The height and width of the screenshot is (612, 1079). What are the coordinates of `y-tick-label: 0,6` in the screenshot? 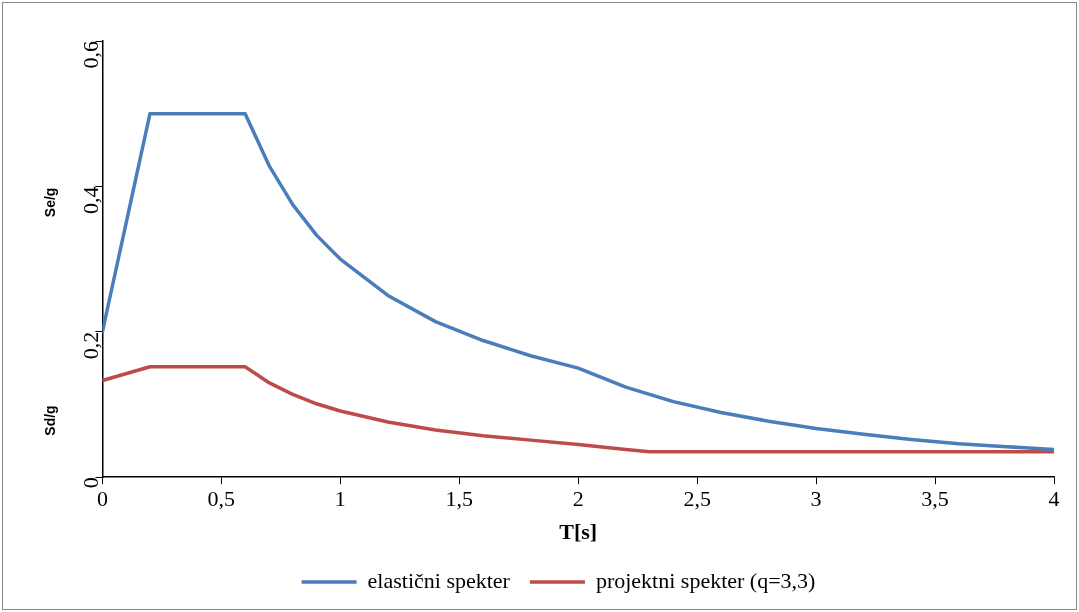 It's located at (91, 55).